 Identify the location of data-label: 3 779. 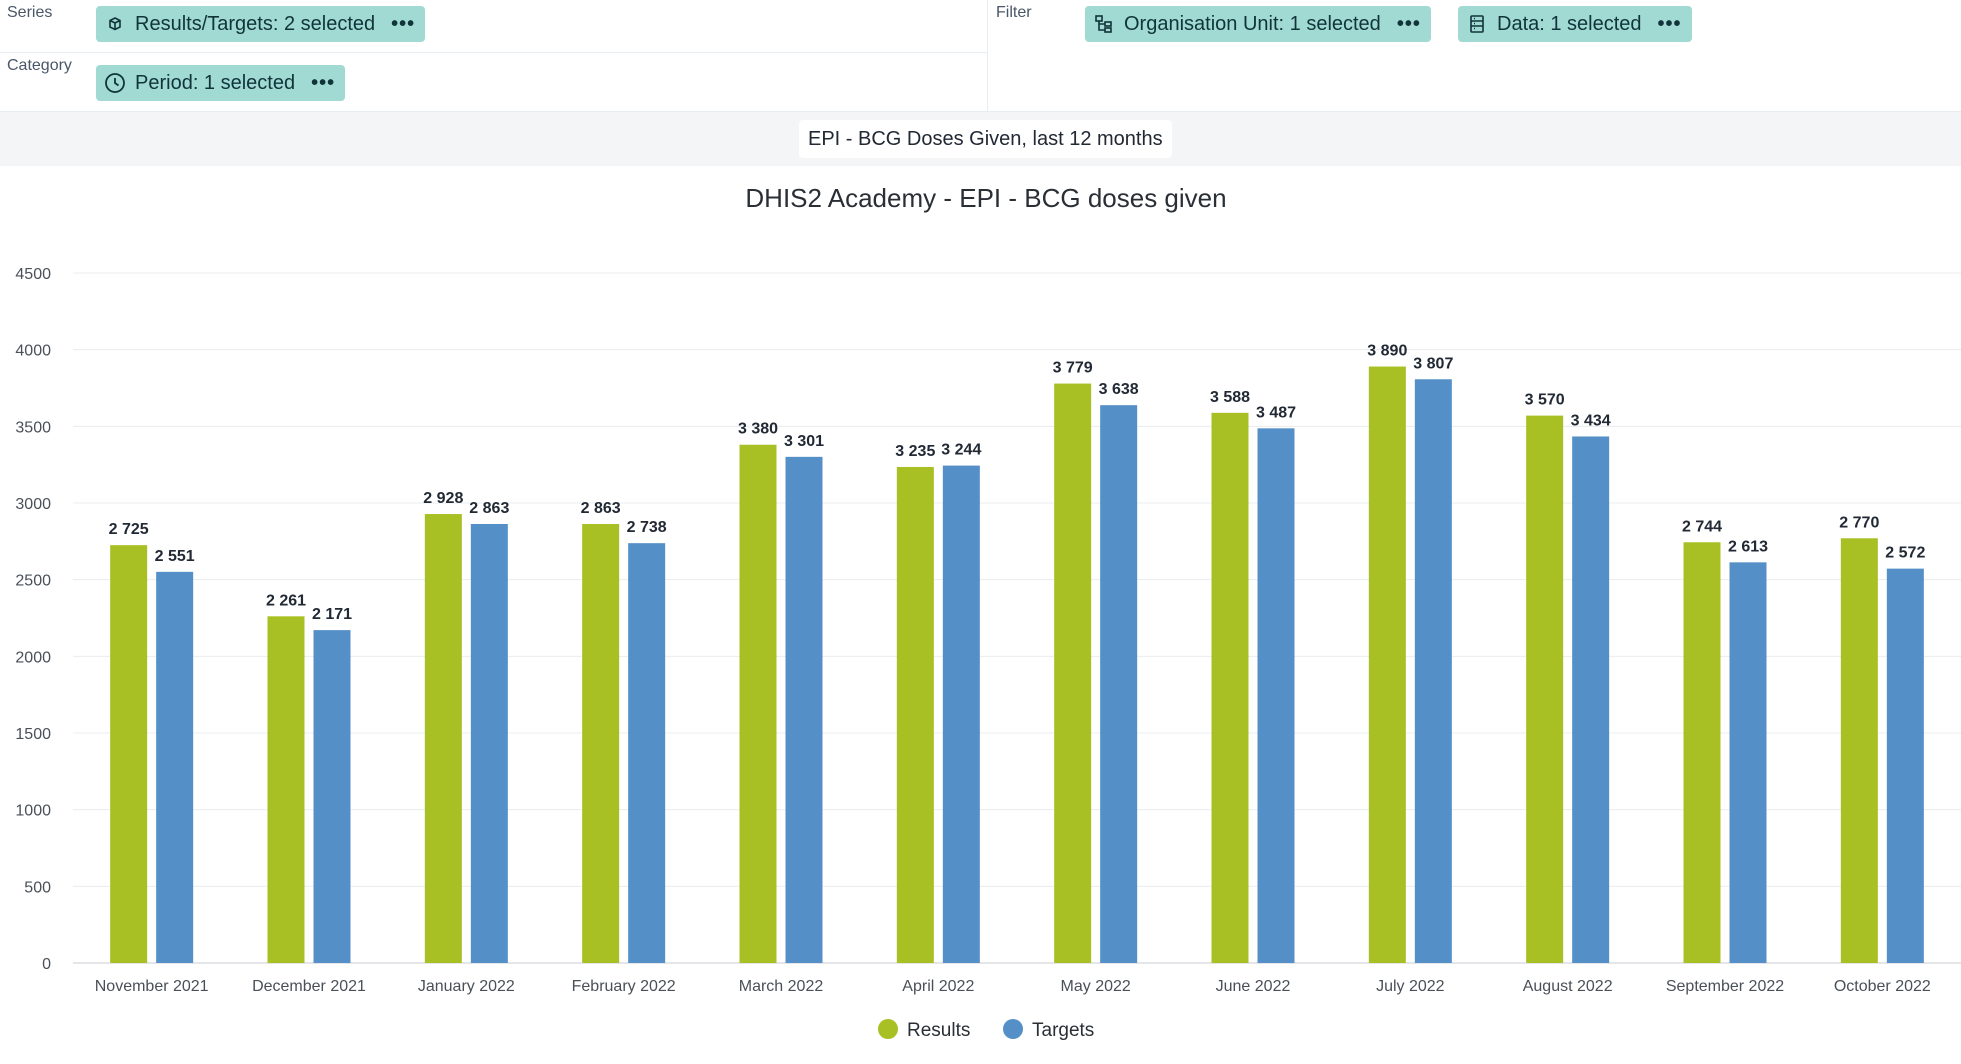
(1073, 368).